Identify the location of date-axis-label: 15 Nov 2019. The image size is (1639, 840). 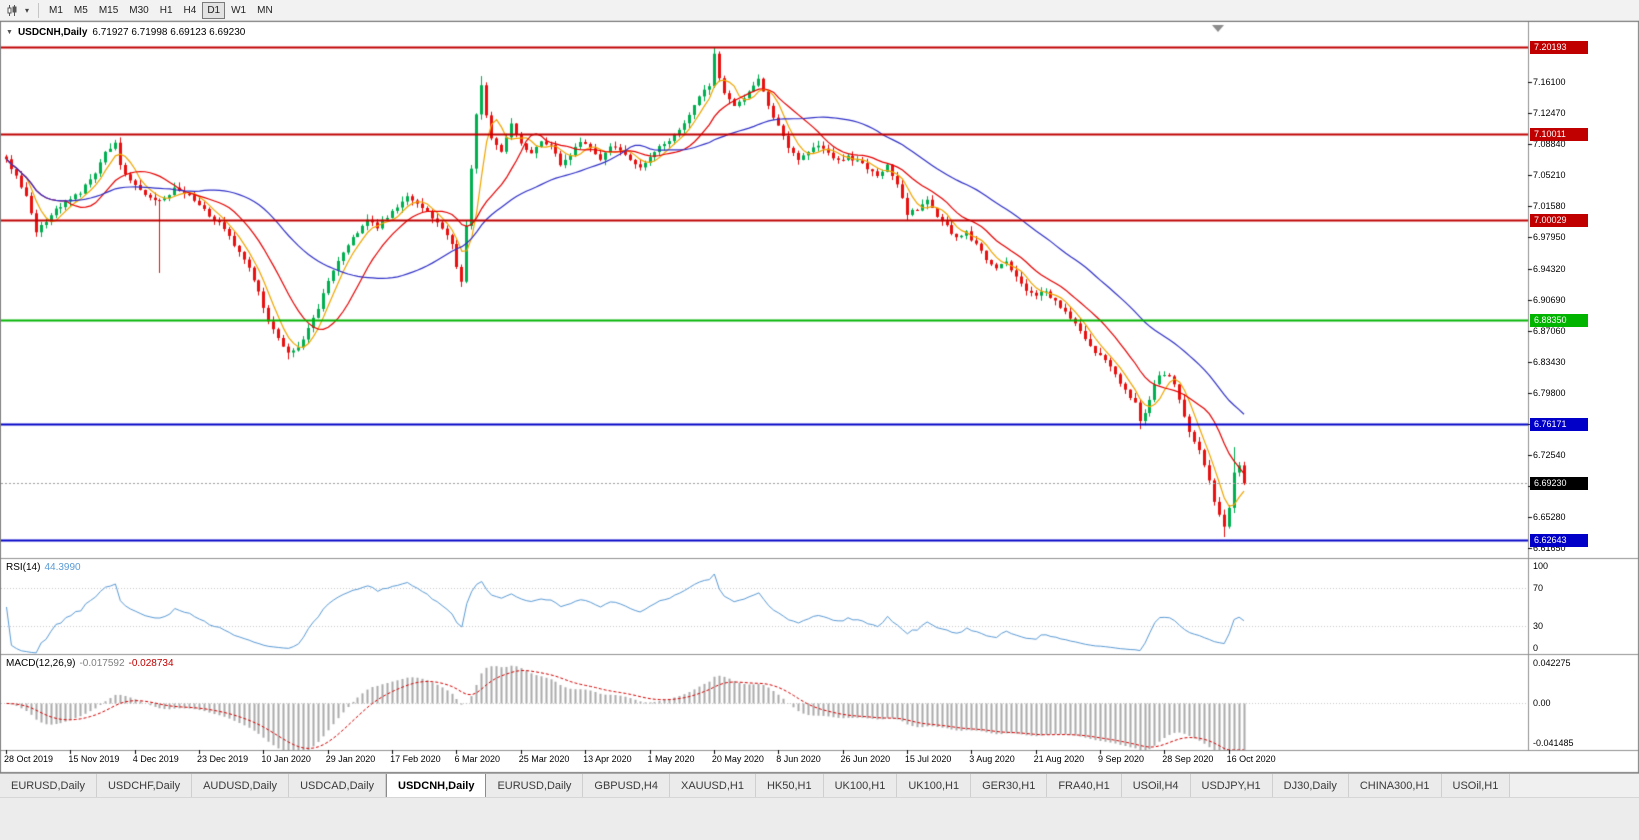
(94, 759).